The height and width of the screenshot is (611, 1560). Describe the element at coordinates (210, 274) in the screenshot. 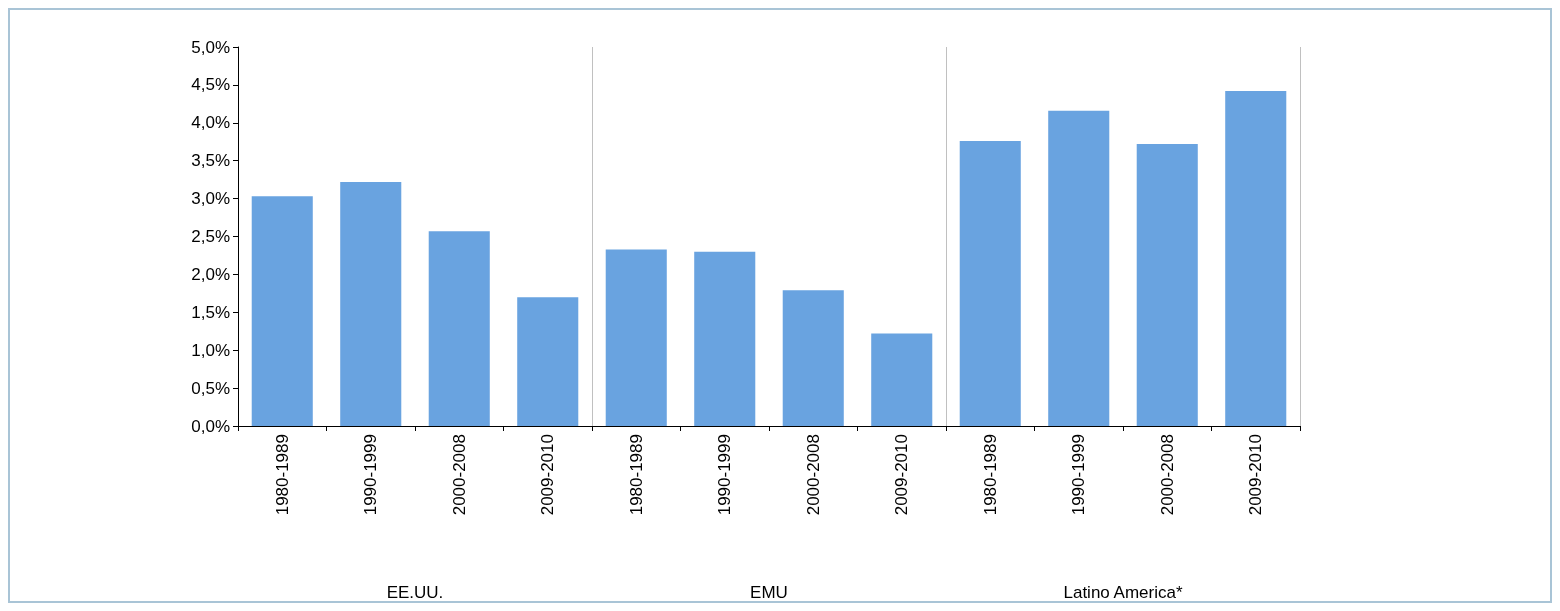

I see `y-tick-label: 2,0%` at that location.